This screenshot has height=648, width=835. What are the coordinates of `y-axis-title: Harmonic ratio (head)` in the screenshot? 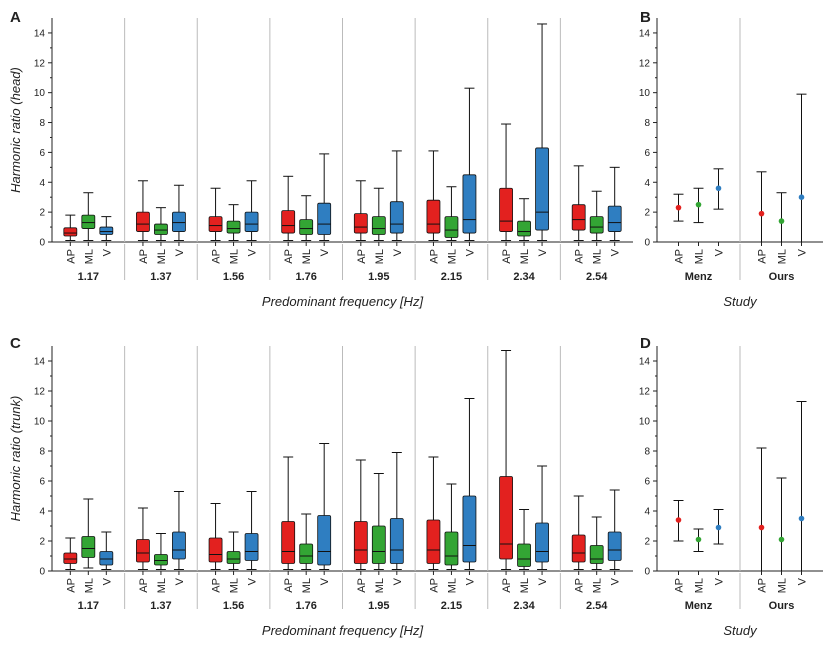 It's located at (15, 130).